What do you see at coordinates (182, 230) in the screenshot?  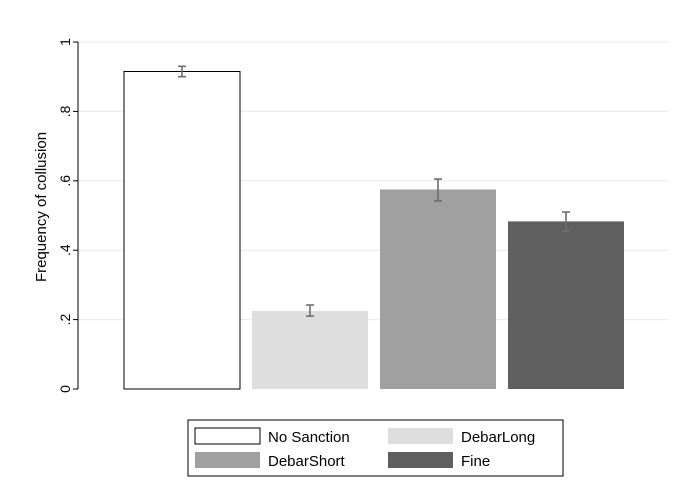 I see `bar-no-sanction` at bounding box center [182, 230].